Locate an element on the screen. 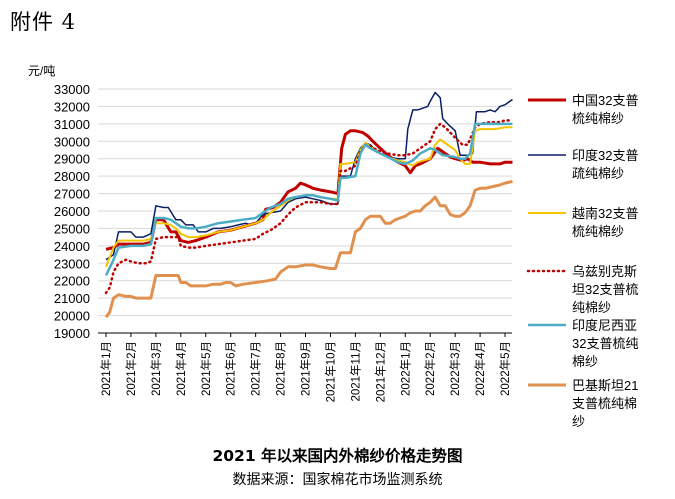  y-tick-label: 21000 is located at coordinates (72, 298).